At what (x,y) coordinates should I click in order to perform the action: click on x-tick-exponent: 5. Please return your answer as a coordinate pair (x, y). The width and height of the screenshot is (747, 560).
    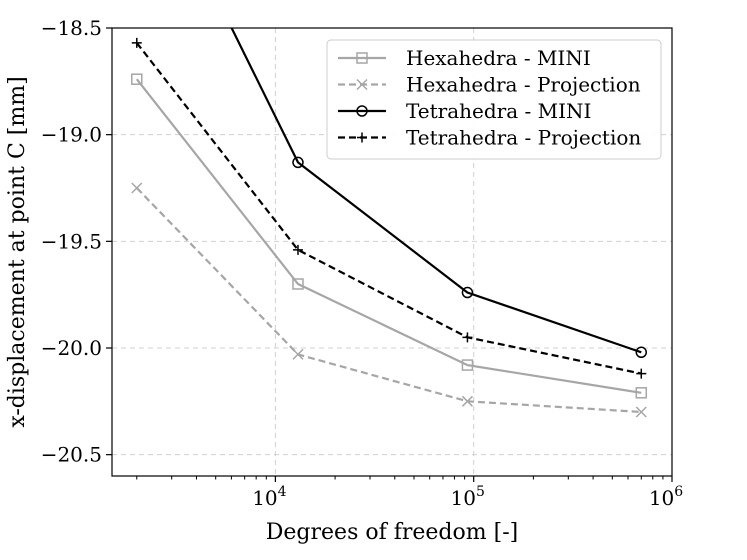
    Looking at the image, I should click on (480, 492).